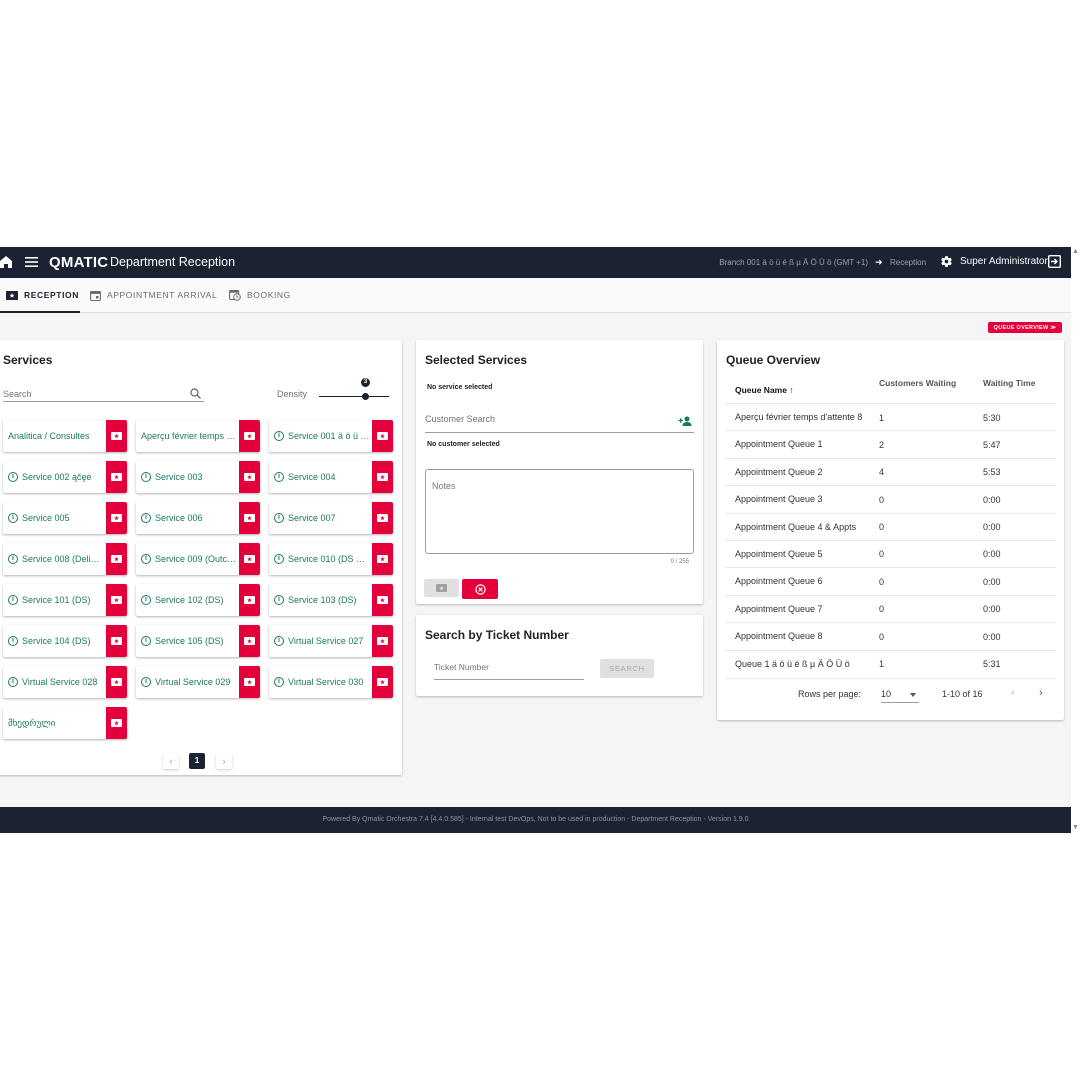 This screenshot has width=1080, height=1080. What do you see at coordinates (56, 682) in the screenshot?
I see `service-tile-label: i Virtual Service 028` at bounding box center [56, 682].